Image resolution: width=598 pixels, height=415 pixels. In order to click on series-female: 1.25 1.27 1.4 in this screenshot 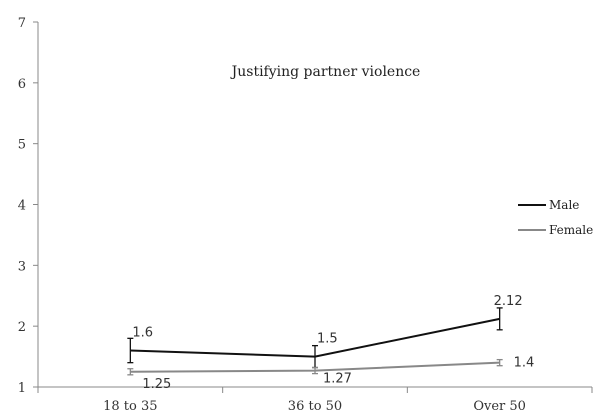, I will do `click(330, 374)`.